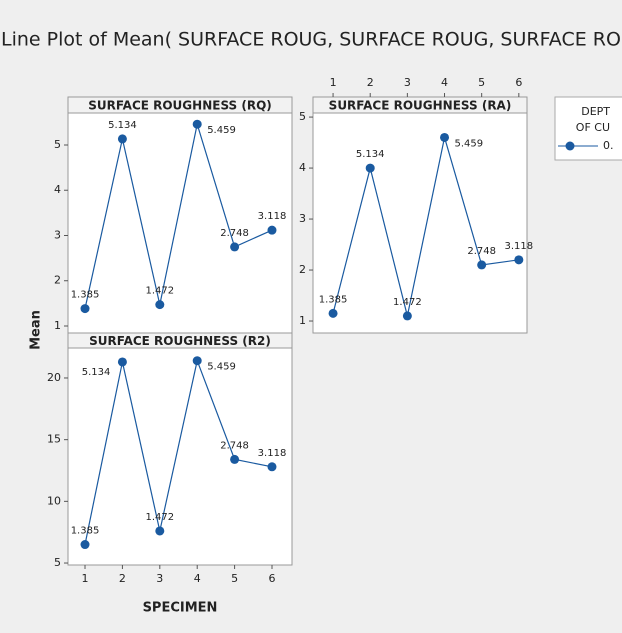  What do you see at coordinates (180, 608) in the screenshot?
I see `x-axis-label: SPECIMEN` at bounding box center [180, 608].